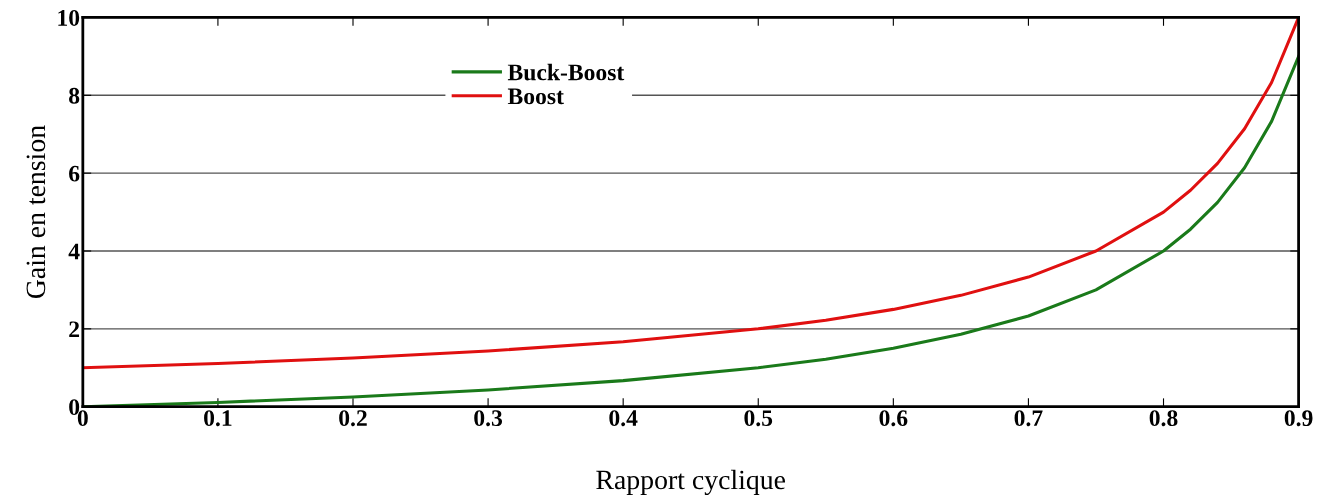 The image size is (1336, 499). Describe the element at coordinates (1028, 418) in the screenshot. I see `x-tick-label: 0.7` at that location.